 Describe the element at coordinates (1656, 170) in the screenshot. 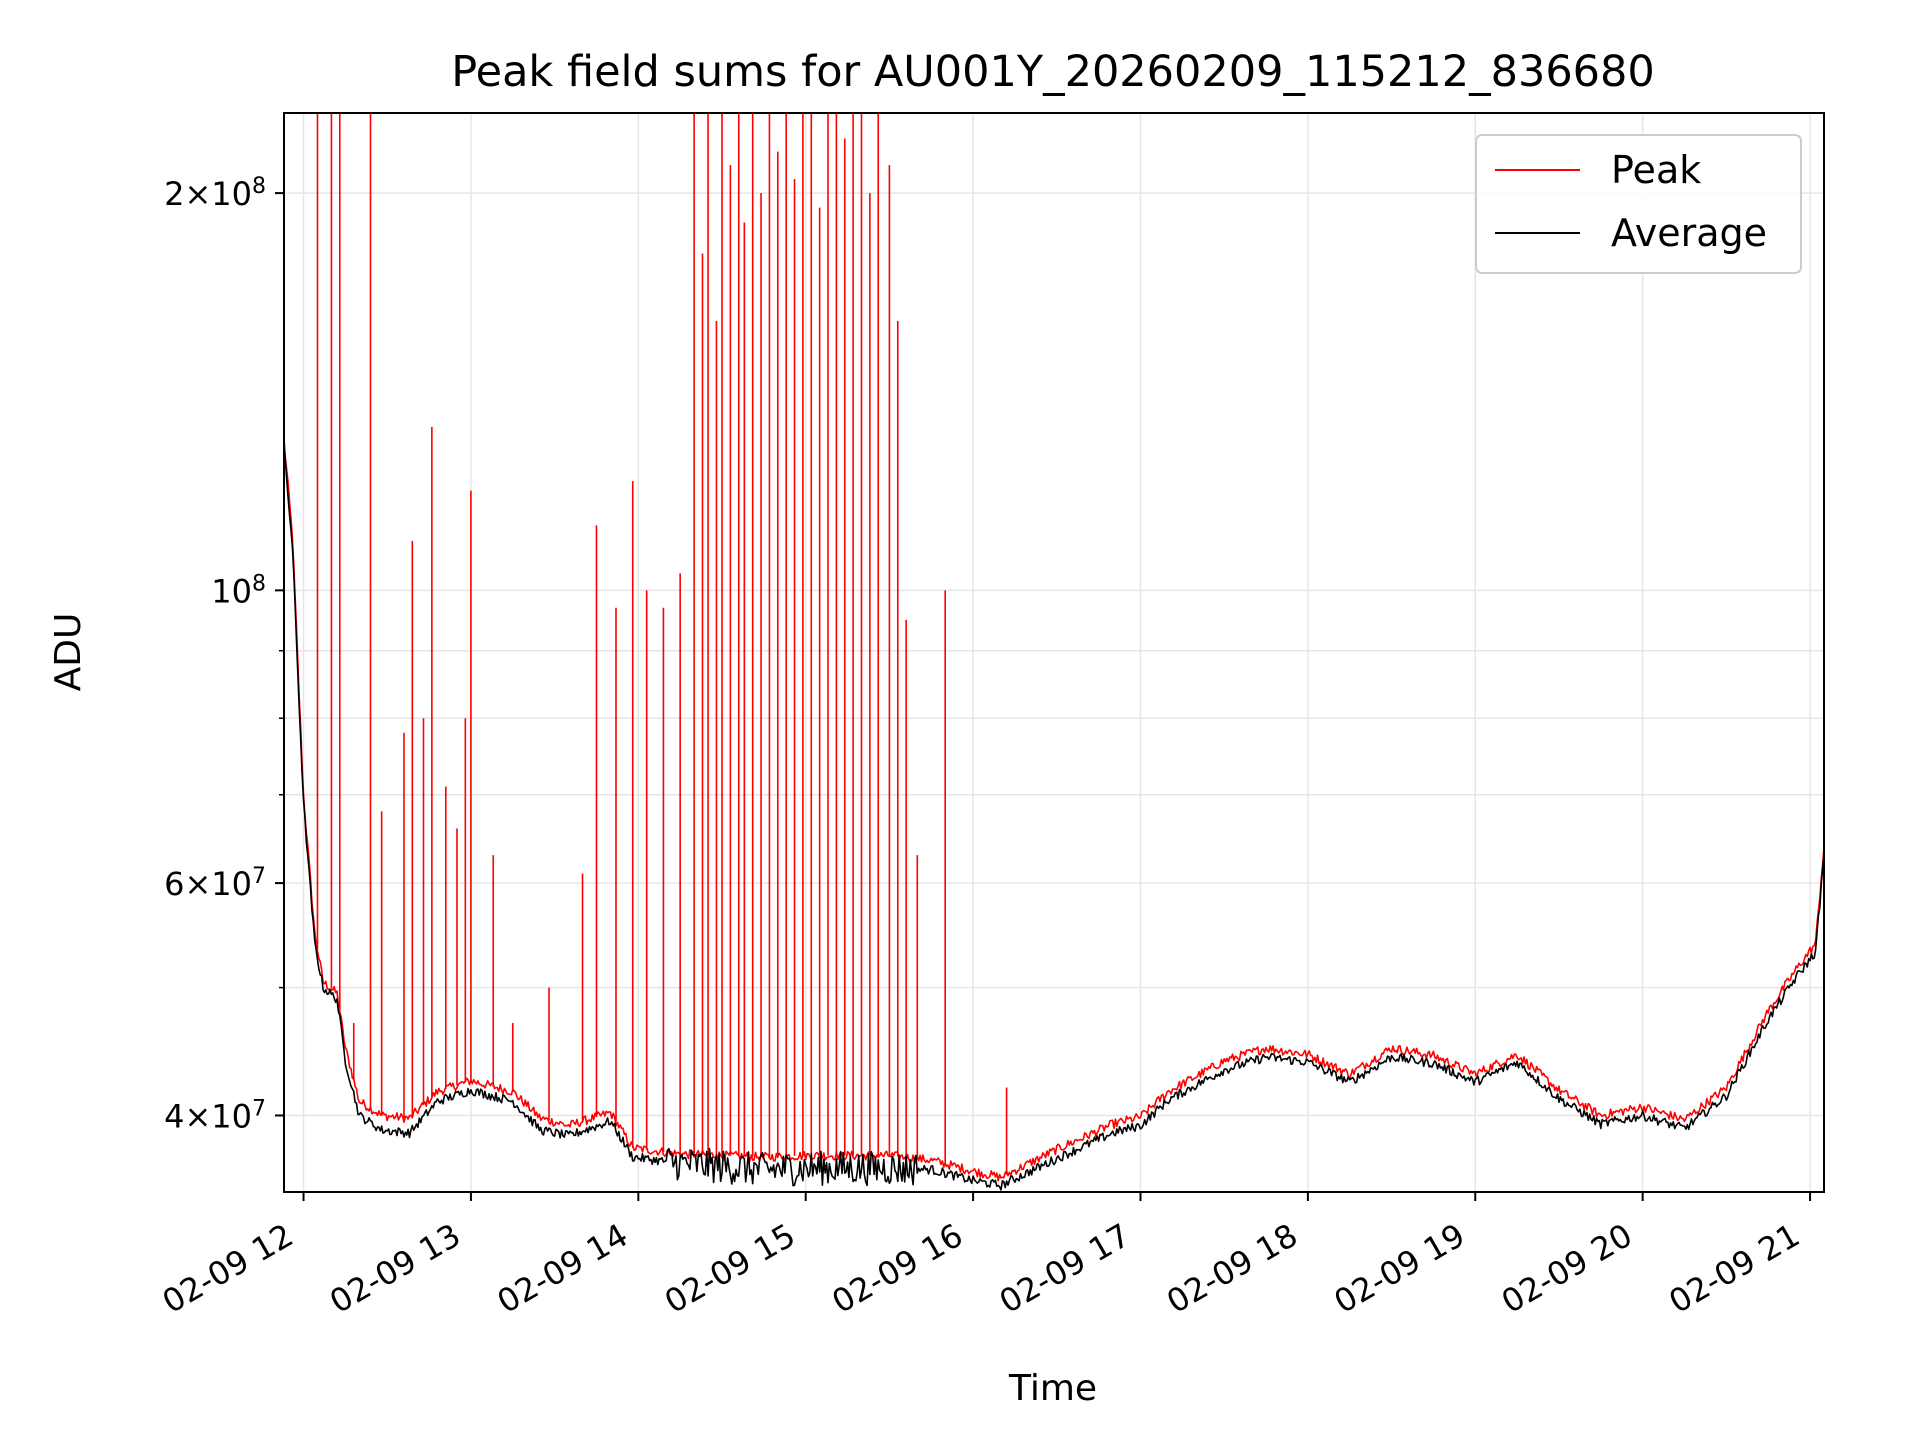

I see `legend-label-peak: Peak` at that location.